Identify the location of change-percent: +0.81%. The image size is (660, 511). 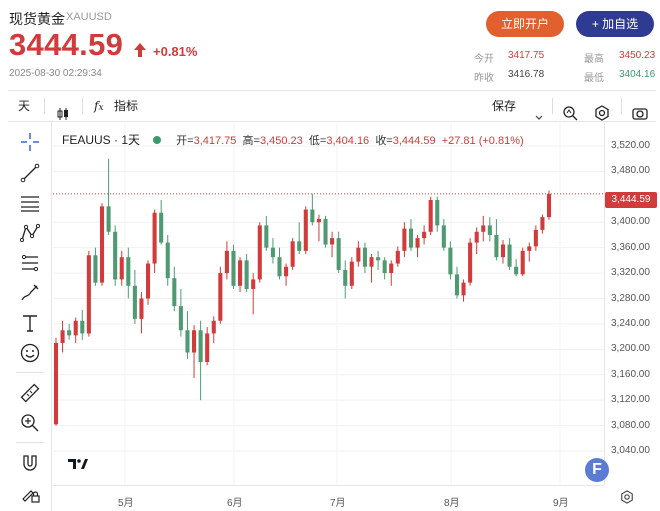
(175, 51).